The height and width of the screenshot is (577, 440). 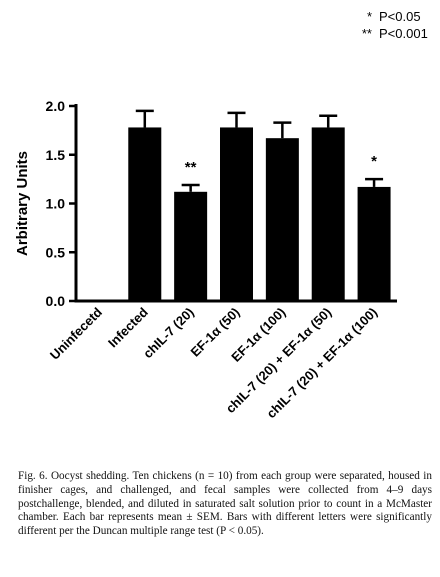 What do you see at coordinates (400, 16) in the screenshot?
I see `legend-text: P<0.05` at bounding box center [400, 16].